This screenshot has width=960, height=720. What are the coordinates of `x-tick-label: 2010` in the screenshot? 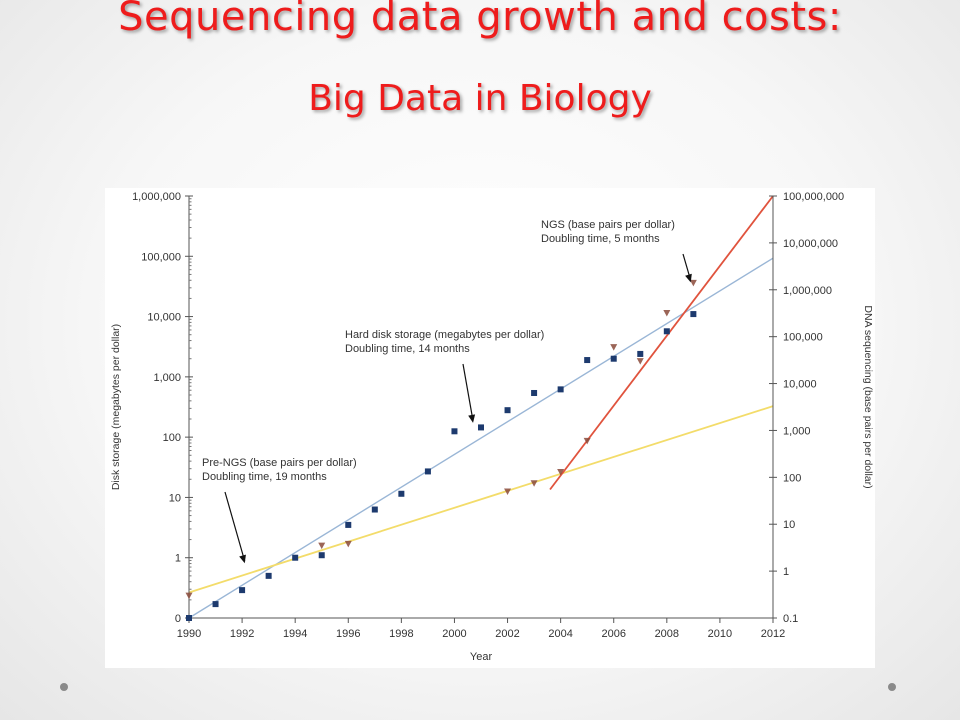 It's located at (720, 634).